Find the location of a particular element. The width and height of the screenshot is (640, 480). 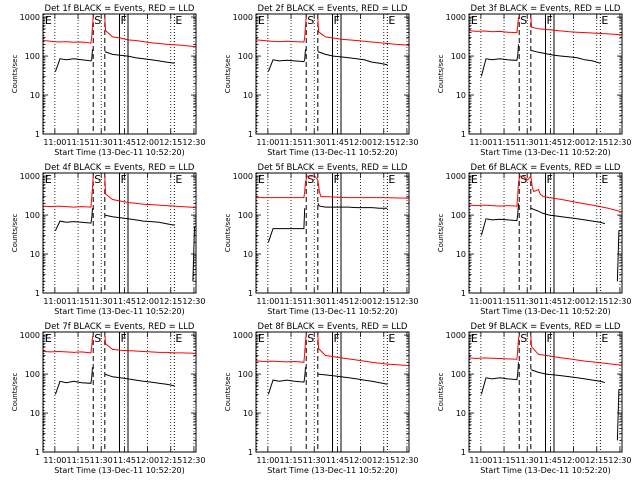

panel-title: Det 1f BLACK = Events, RED = LLD is located at coordinates (120, 9).